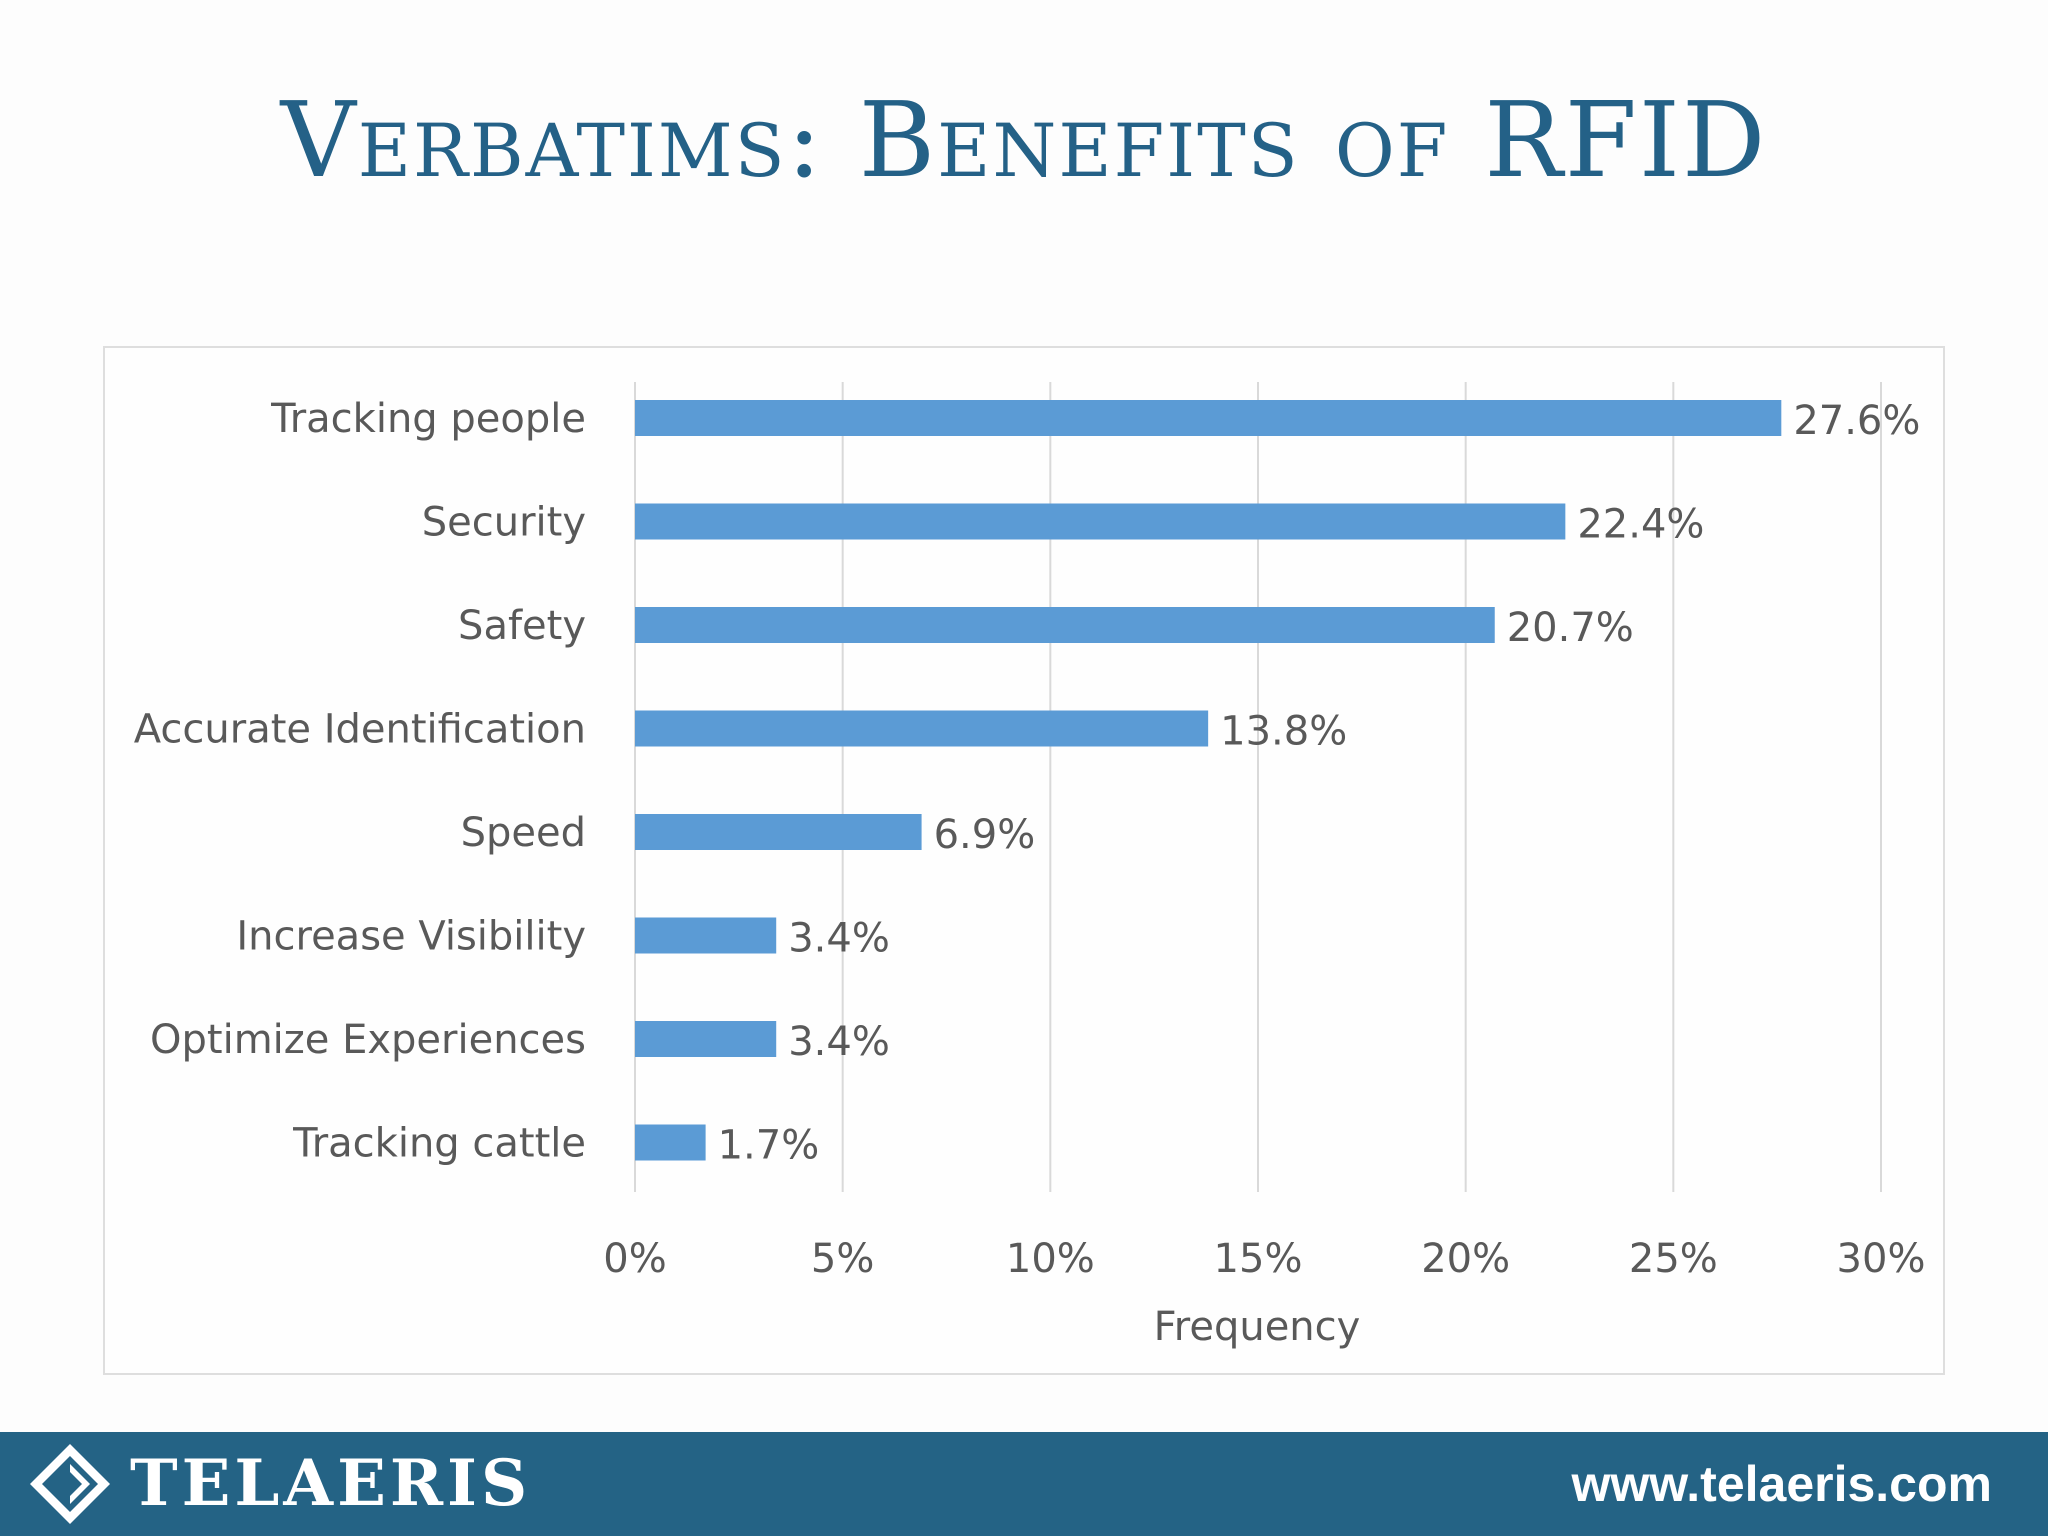 The image size is (2048, 1536). Describe the element at coordinates (1024, 140) in the screenshot. I see `slide-title: Verbatims: Benefits of RFID` at that location.